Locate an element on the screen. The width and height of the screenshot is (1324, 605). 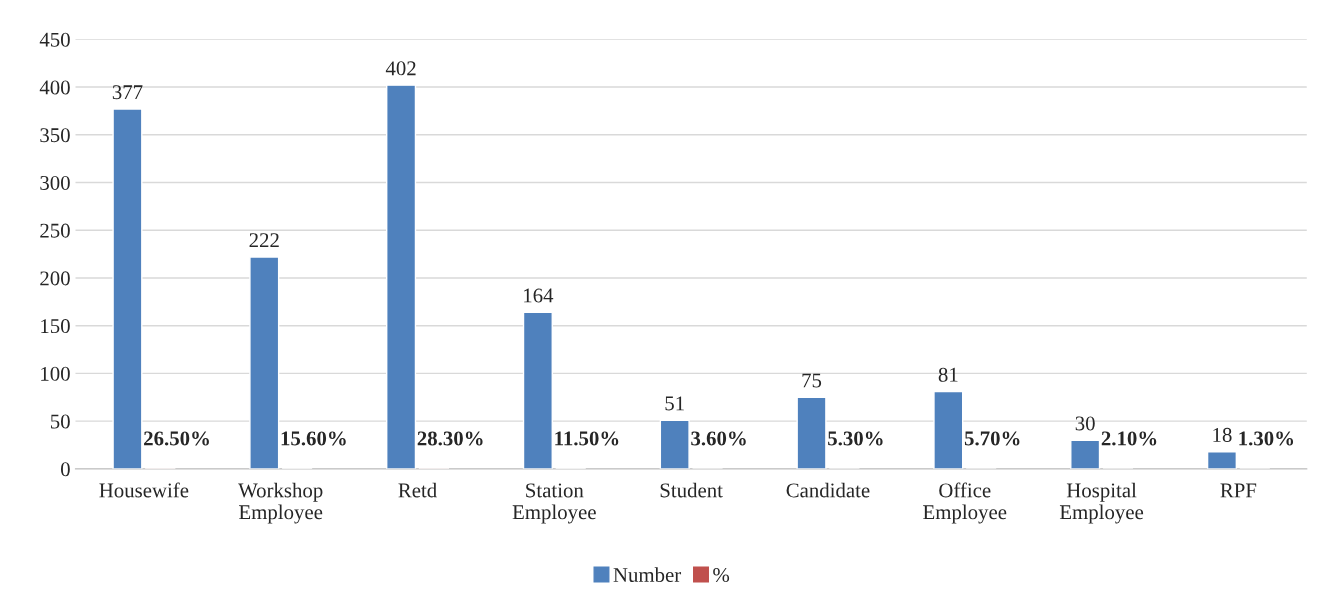
data-label: 5.70% is located at coordinates (992, 438).